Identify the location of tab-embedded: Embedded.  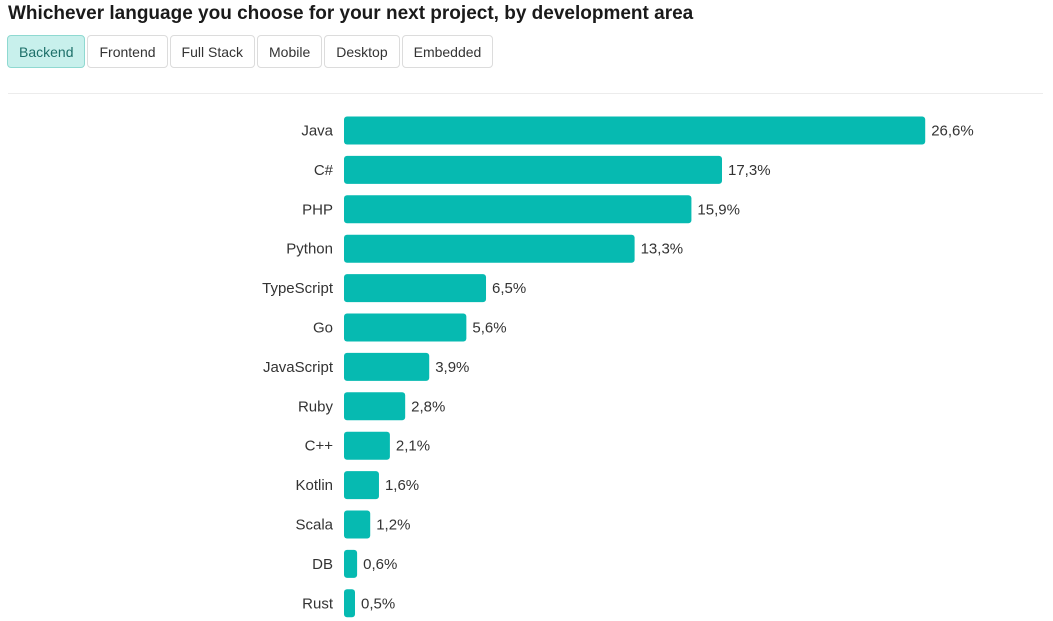
(447, 51).